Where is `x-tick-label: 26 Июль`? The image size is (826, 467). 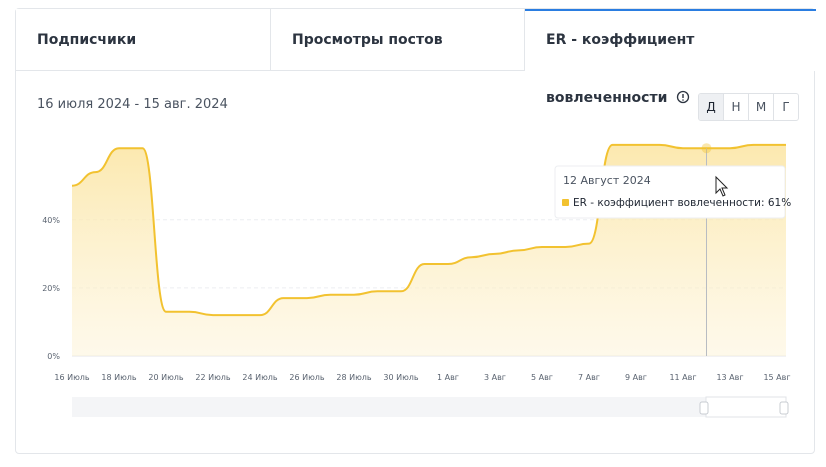 x-tick-label: 26 Июль is located at coordinates (307, 377).